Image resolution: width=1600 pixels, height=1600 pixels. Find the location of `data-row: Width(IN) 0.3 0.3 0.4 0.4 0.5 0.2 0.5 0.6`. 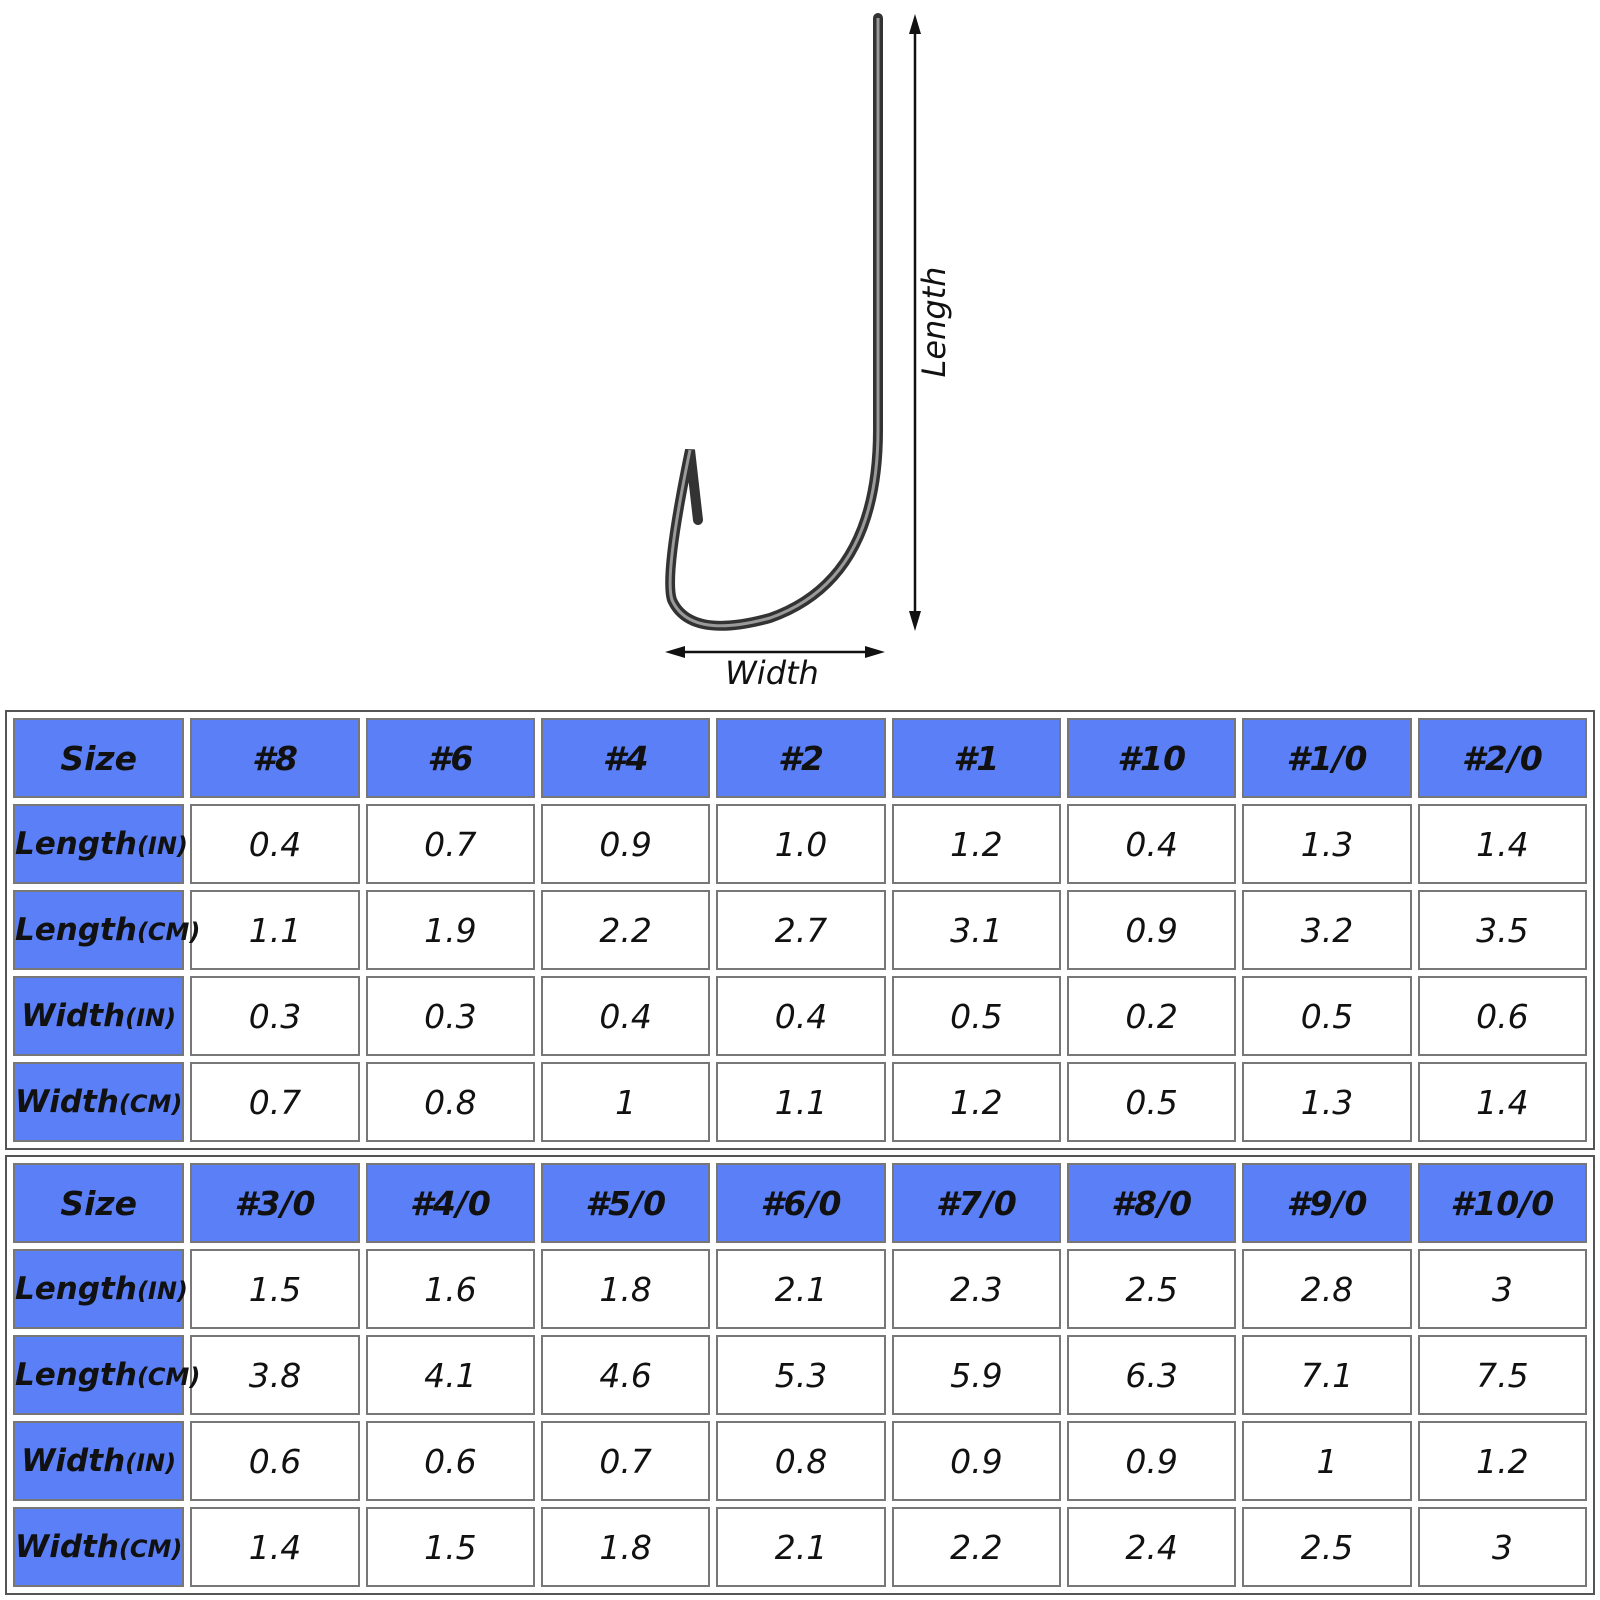

data-row: Width(IN) 0.3 0.3 0.4 0.4 0.5 0.2 0.5 0.6 is located at coordinates (800, 1016).